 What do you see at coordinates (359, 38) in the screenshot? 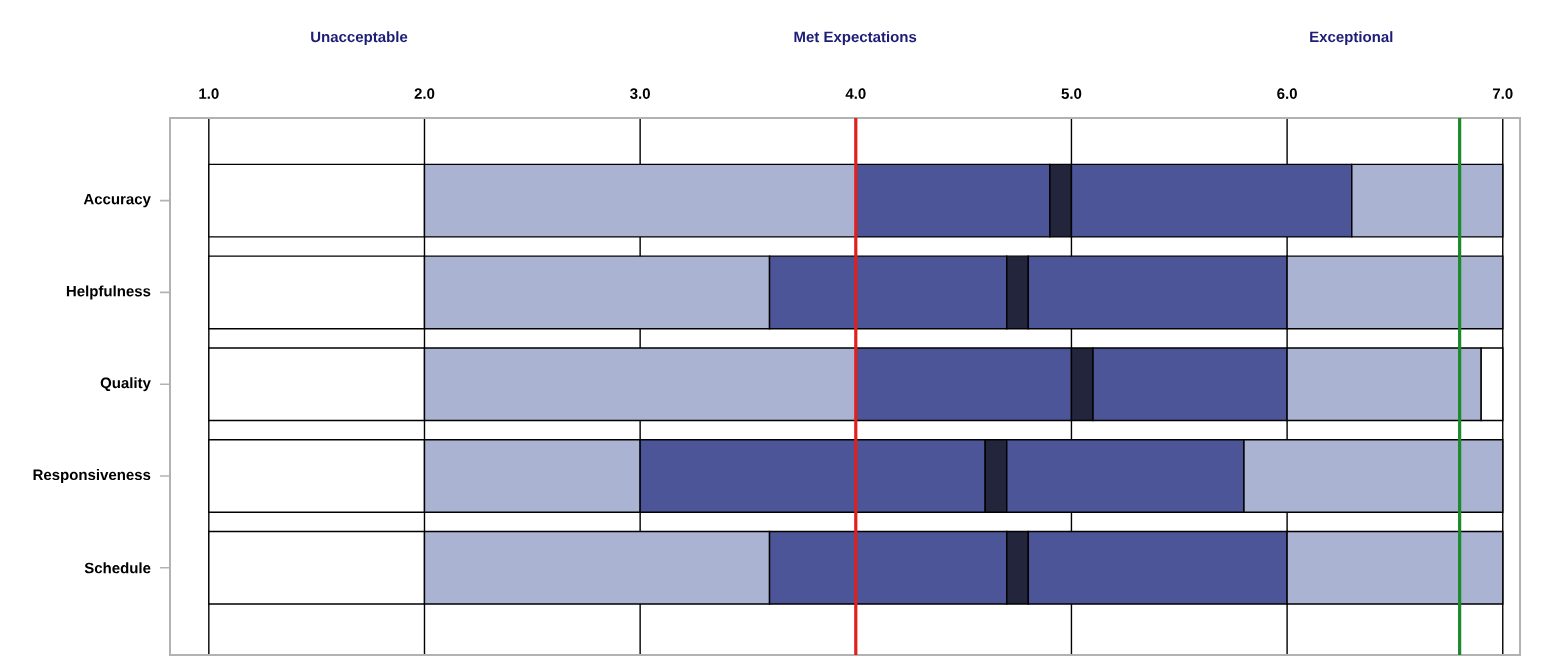
I see `text: Unacceptable` at bounding box center [359, 38].